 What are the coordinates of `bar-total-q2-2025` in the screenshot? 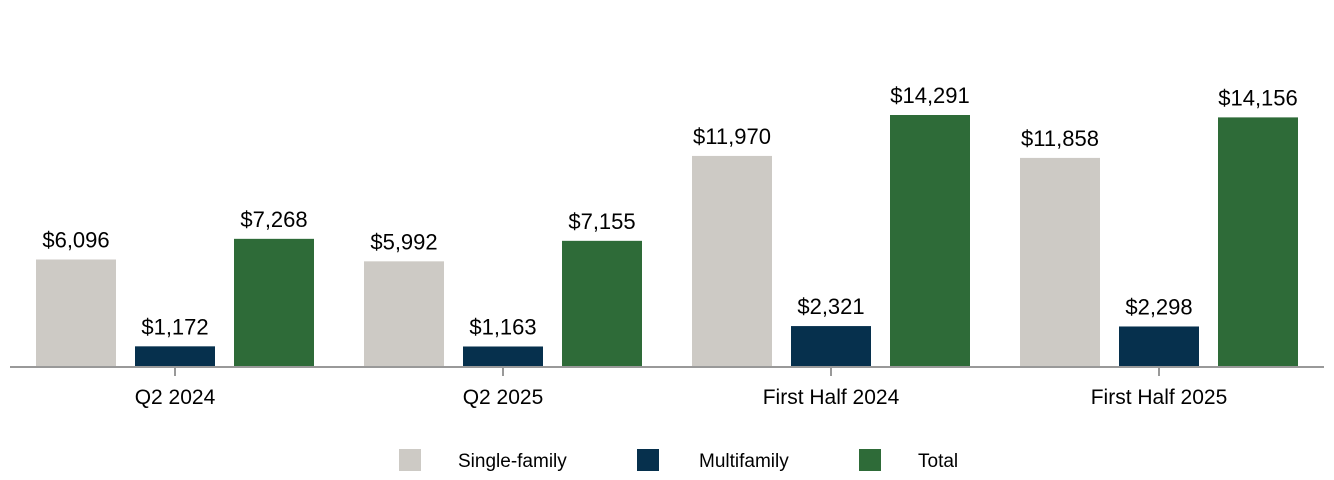 It's located at (602, 303).